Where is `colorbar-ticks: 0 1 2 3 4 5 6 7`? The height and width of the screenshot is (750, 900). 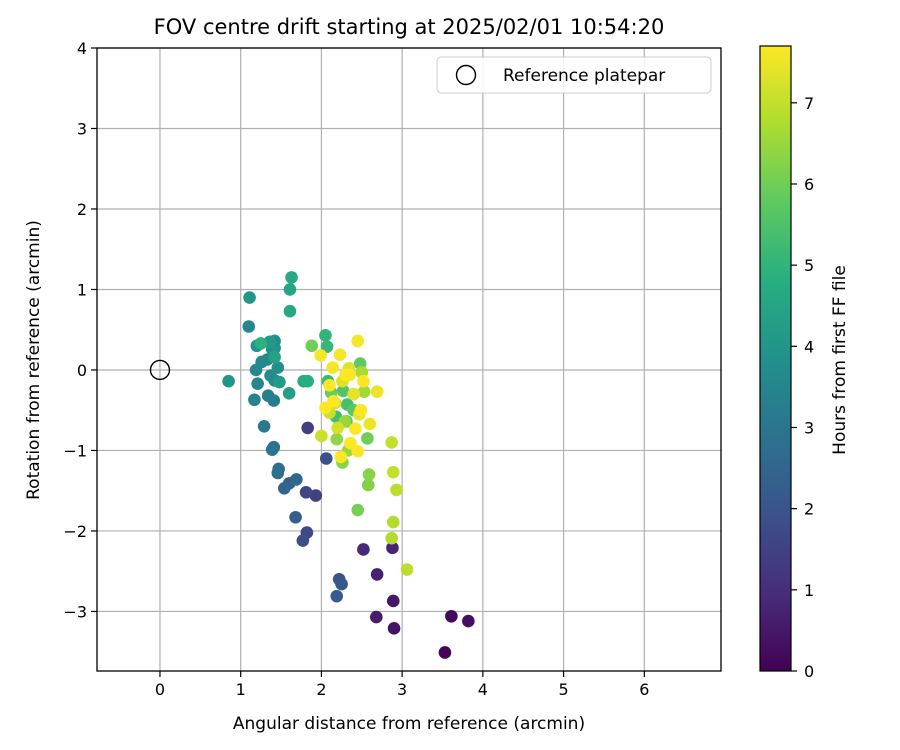 colorbar-ticks: 0 1 2 3 4 5 6 7 is located at coordinates (802, 387).